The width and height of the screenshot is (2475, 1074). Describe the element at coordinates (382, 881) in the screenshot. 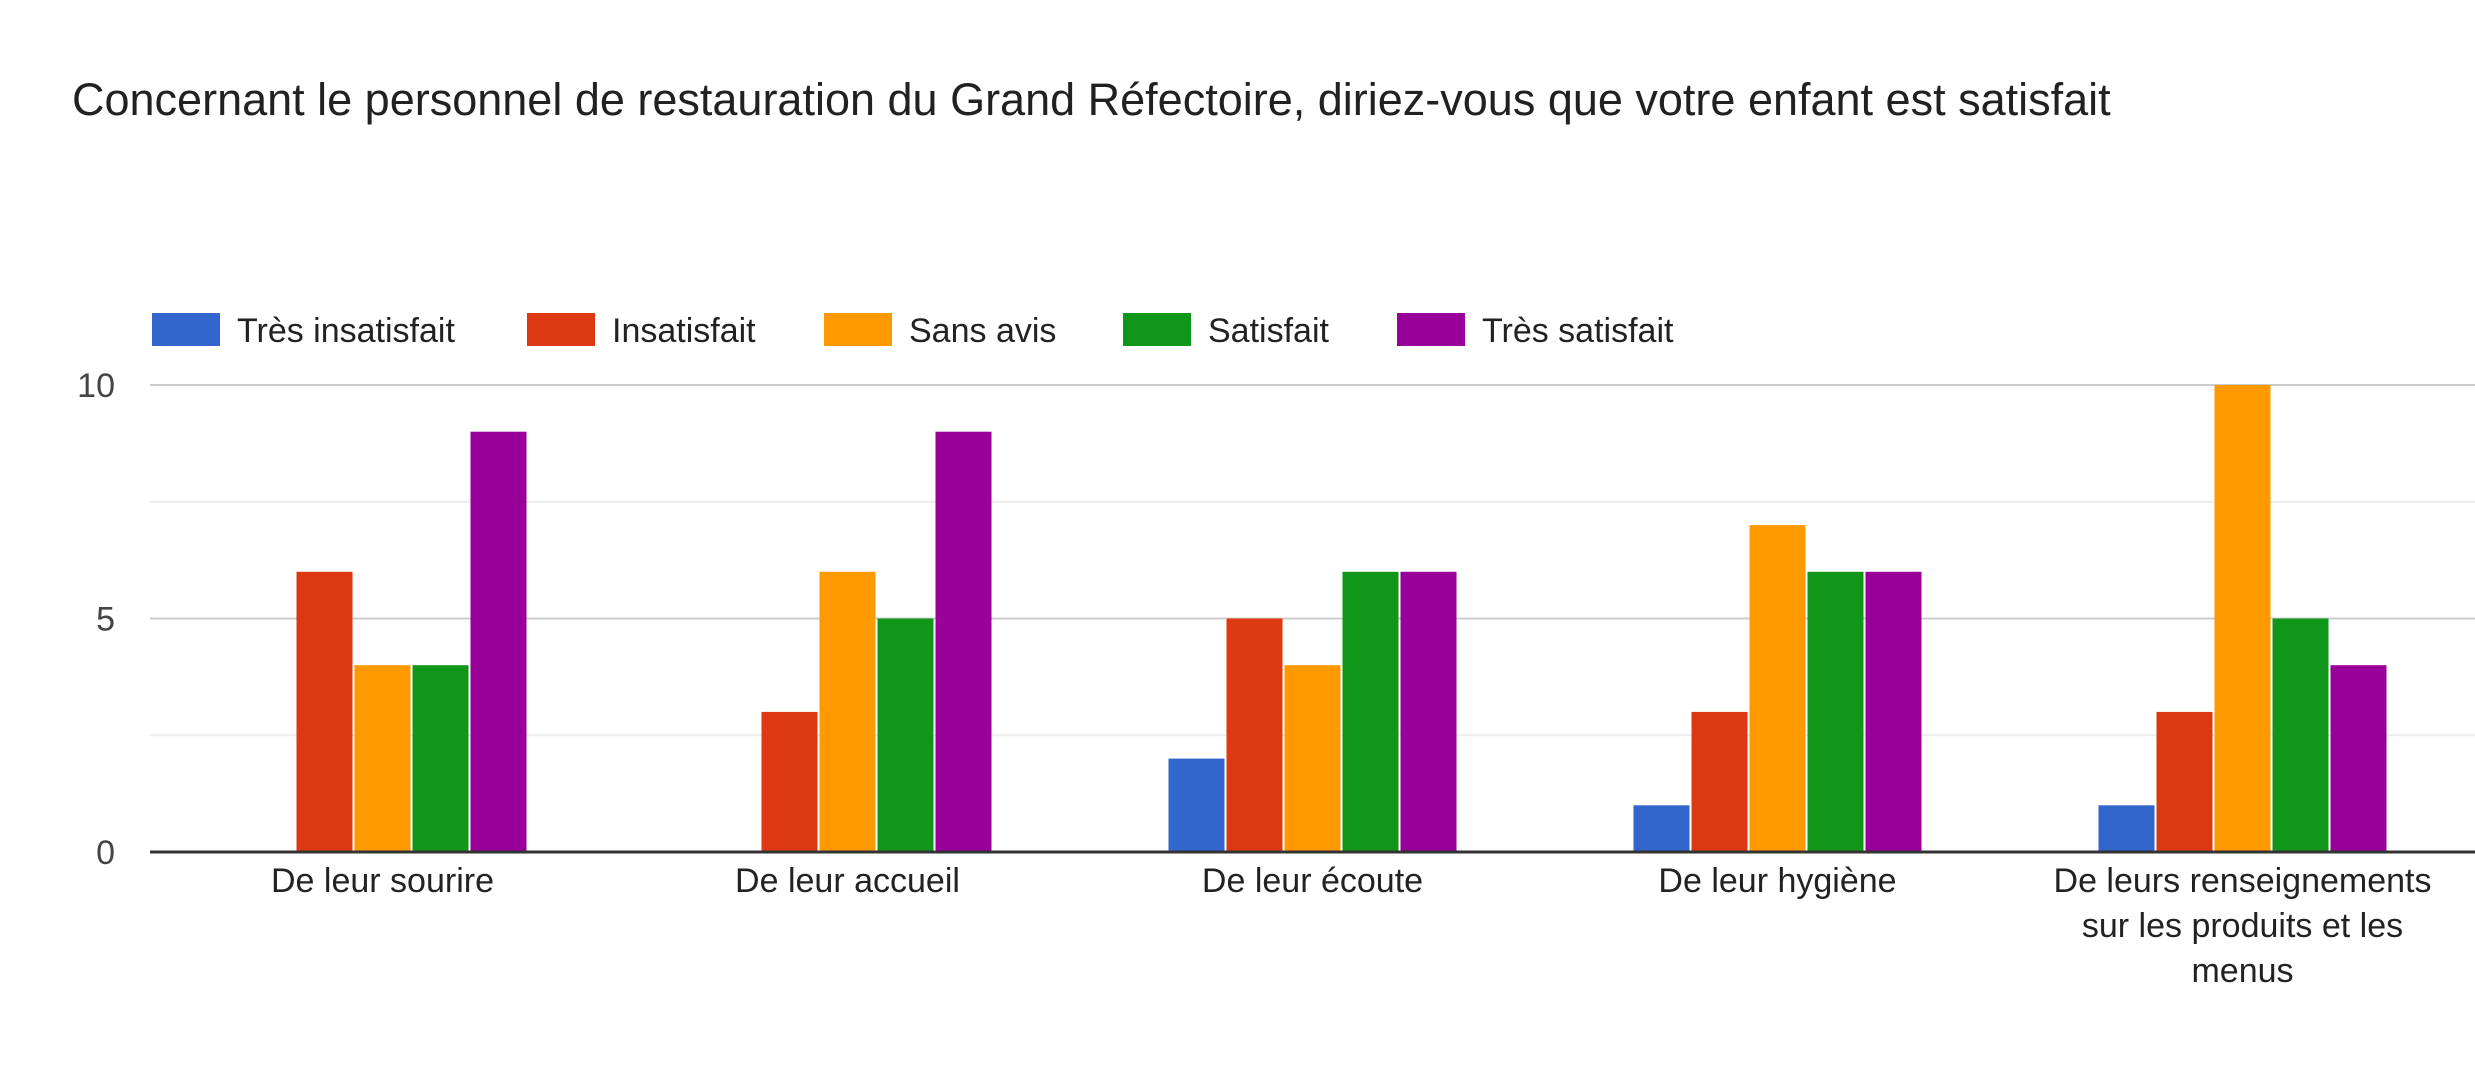

I see `x-tick-label: De leur sourire` at that location.